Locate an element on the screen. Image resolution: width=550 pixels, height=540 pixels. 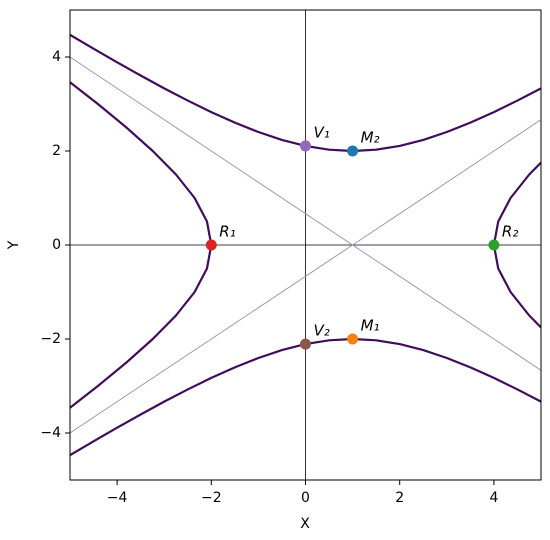
x-tick-label: 2 is located at coordinates (399, 498).